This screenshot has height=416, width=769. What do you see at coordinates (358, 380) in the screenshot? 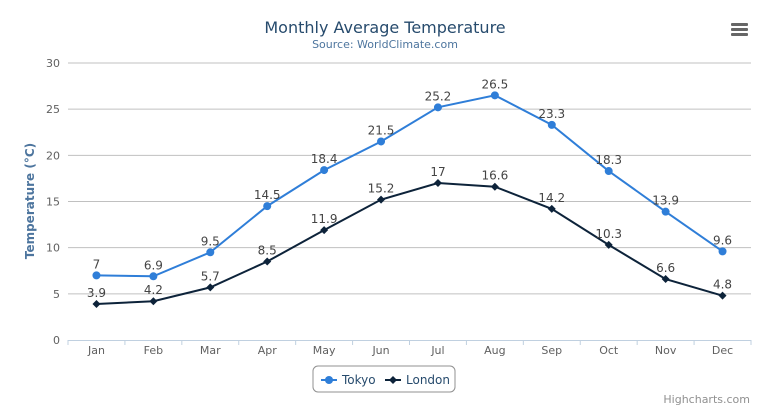
I see `legend-label-tokyo: Tokyo` at bounding box center [358, 380].